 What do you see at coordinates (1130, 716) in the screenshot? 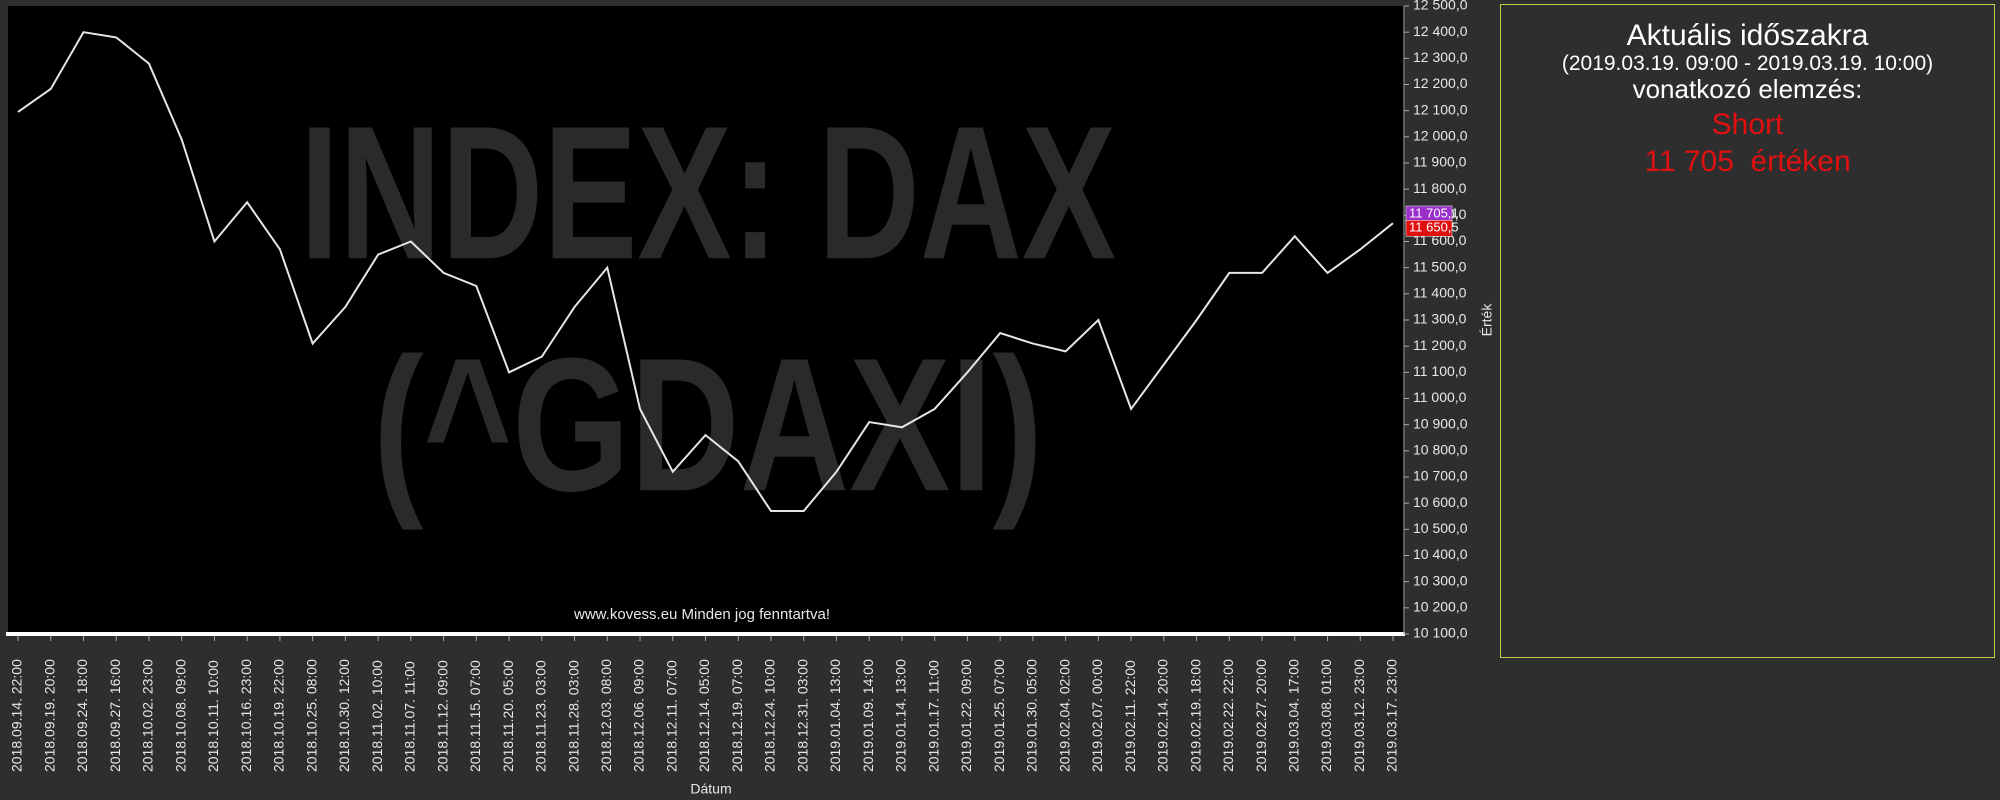
I see `x-tick-label: 2019.02.11. 22:00` at bounding box center [1130, 716].